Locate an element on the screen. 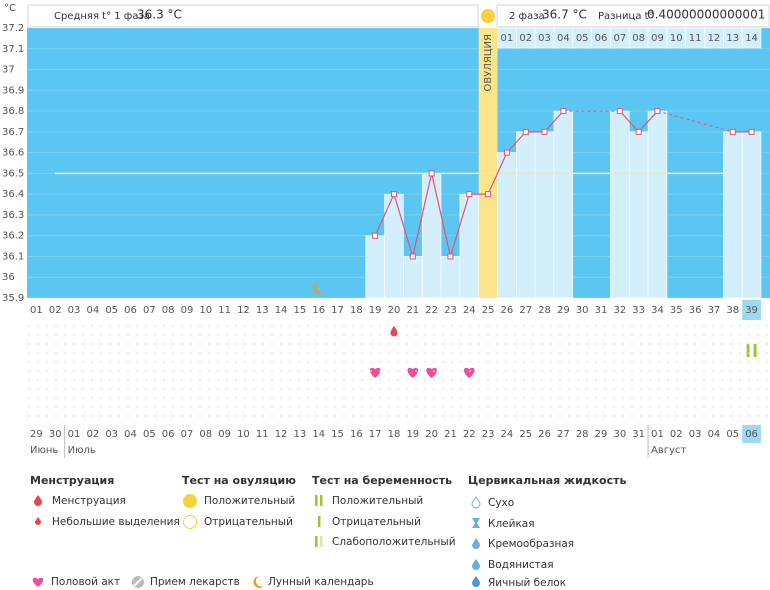 Image resolution: width=770 pixels, height=590 pixels. x-tick-label: 36 is located at coordinates (695, 310).